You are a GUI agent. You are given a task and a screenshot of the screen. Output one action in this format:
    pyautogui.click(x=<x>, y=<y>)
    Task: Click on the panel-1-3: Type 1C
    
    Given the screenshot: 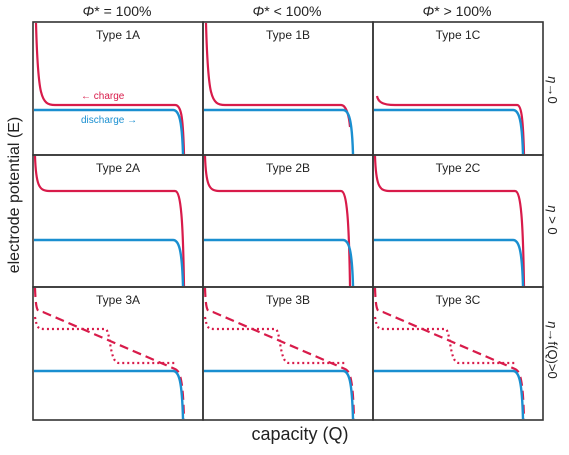 What is the action you would take?
    pyautogui.click(x=458, y=88)
    